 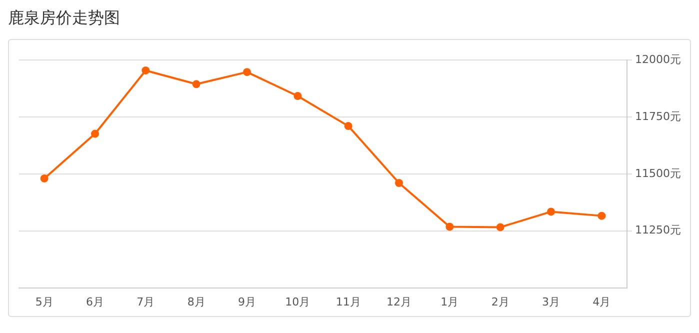 What do you see at coordinates (658, 173) in the screenshot?
I see `y-tick-label: 11500元` at bounding box center [658, 173].